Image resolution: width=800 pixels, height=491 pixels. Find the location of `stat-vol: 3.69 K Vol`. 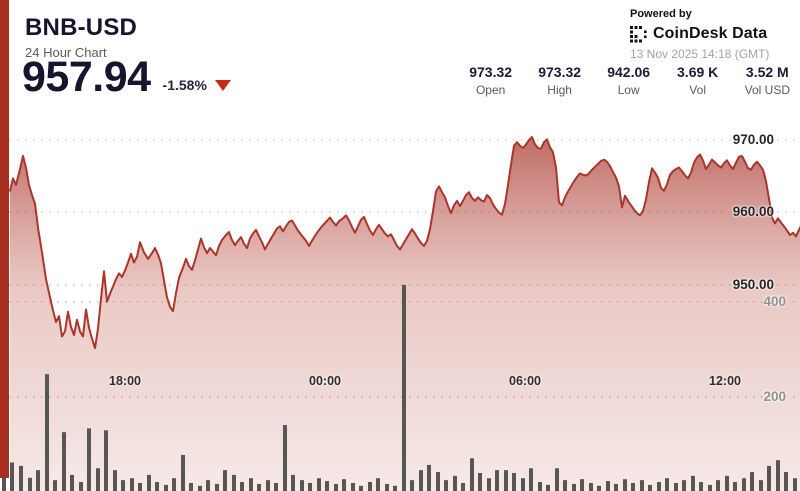

stat-vol: 3.69 K Vol is located at coordinates (698, 80).